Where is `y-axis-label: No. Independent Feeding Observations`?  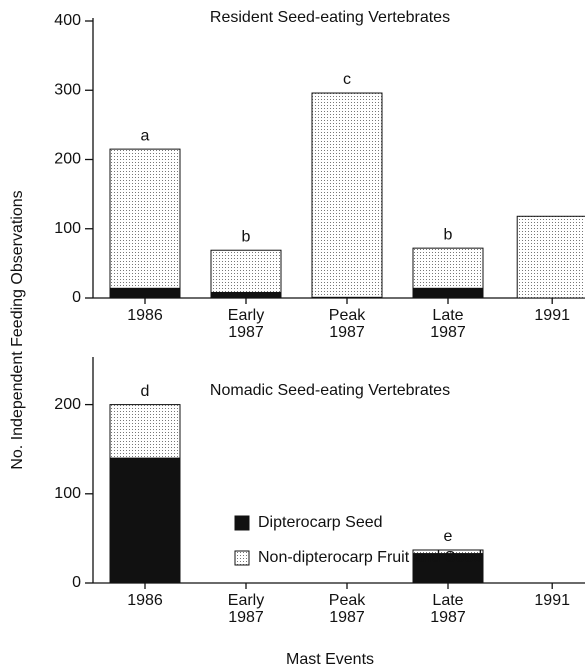 y-axis-label: No. Independent Feeding Observations is located at coordinates (17, 329).